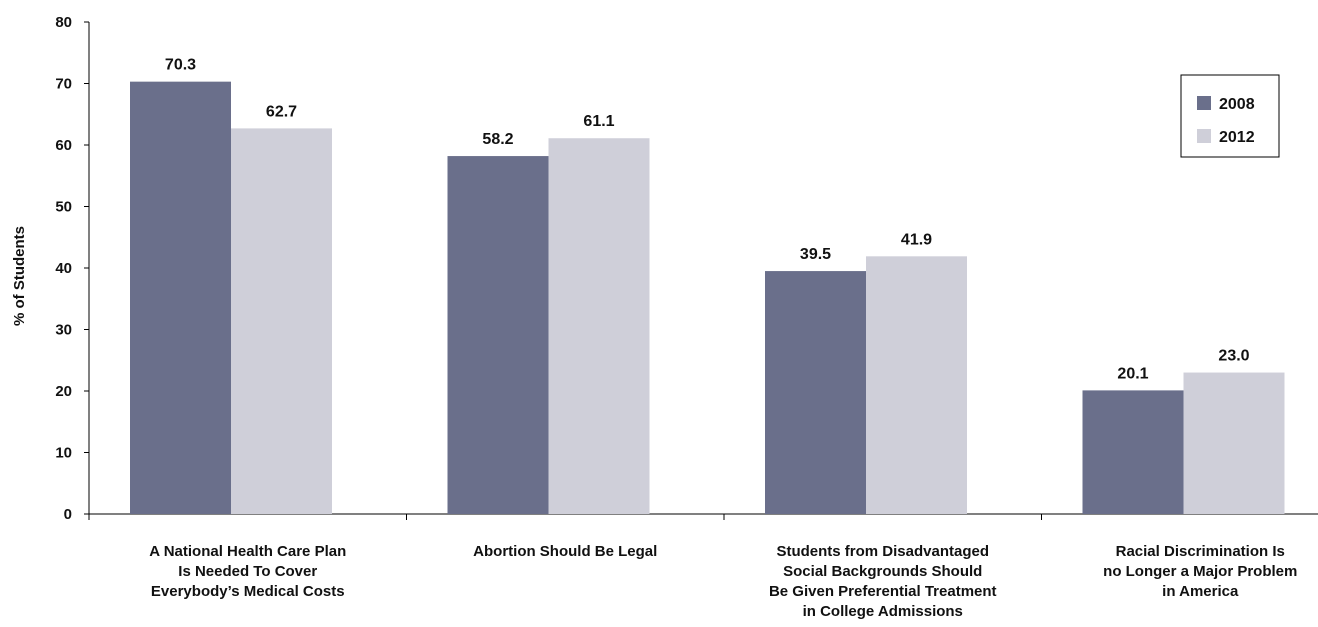 Image resolution: width=1318 pixels, height=627 pixels. What do you see at coordinates (63, 22) in the screenshot?
I see `y-tick-label-8: 80` at bounding box center [63, 22].